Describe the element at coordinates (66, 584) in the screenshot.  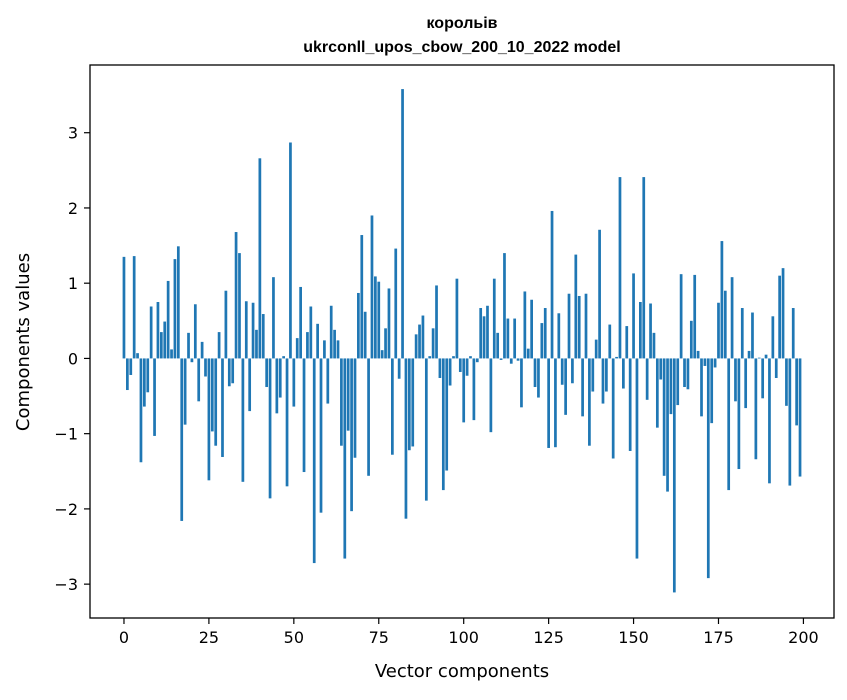
I see `y-tick-label: −3` at that location.